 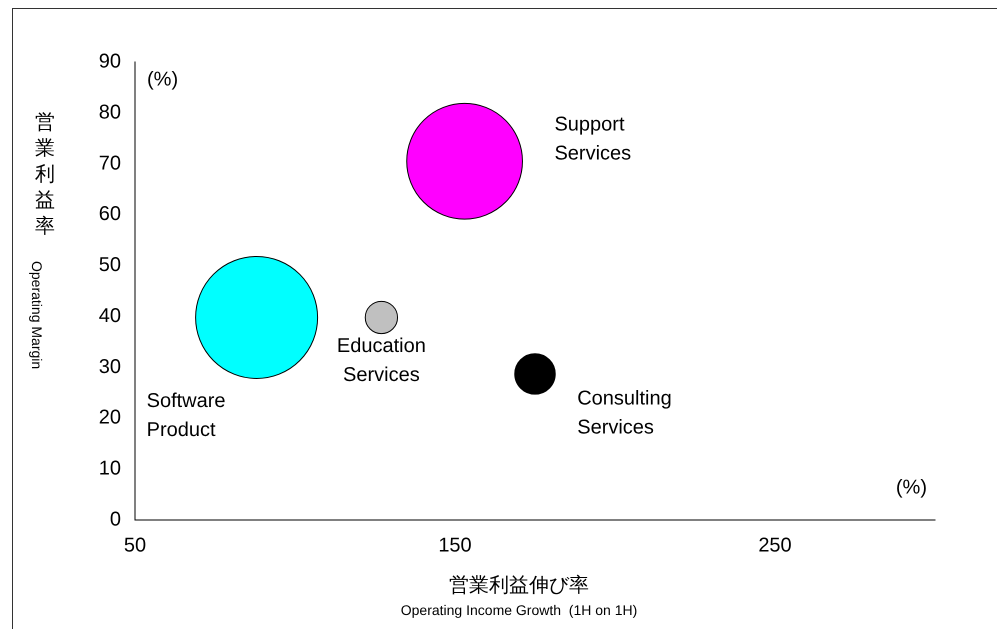 I want to click on y-axis-title: 営業利益率 Operating Margin, so click(x=42, y=241).